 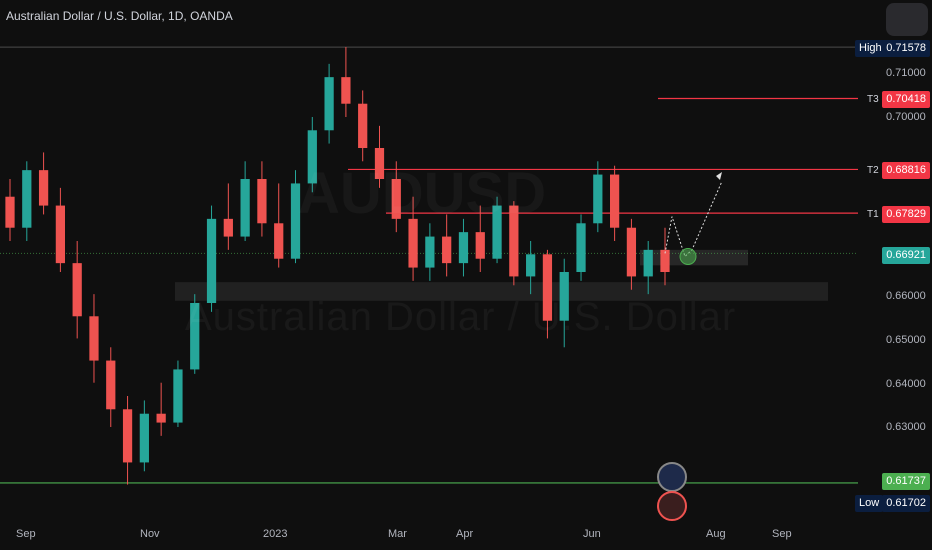 What do you see at coordinates (906, 384) in the screenshot?
I see `price-tick: 0.64000` at bounding box center [906, 384].